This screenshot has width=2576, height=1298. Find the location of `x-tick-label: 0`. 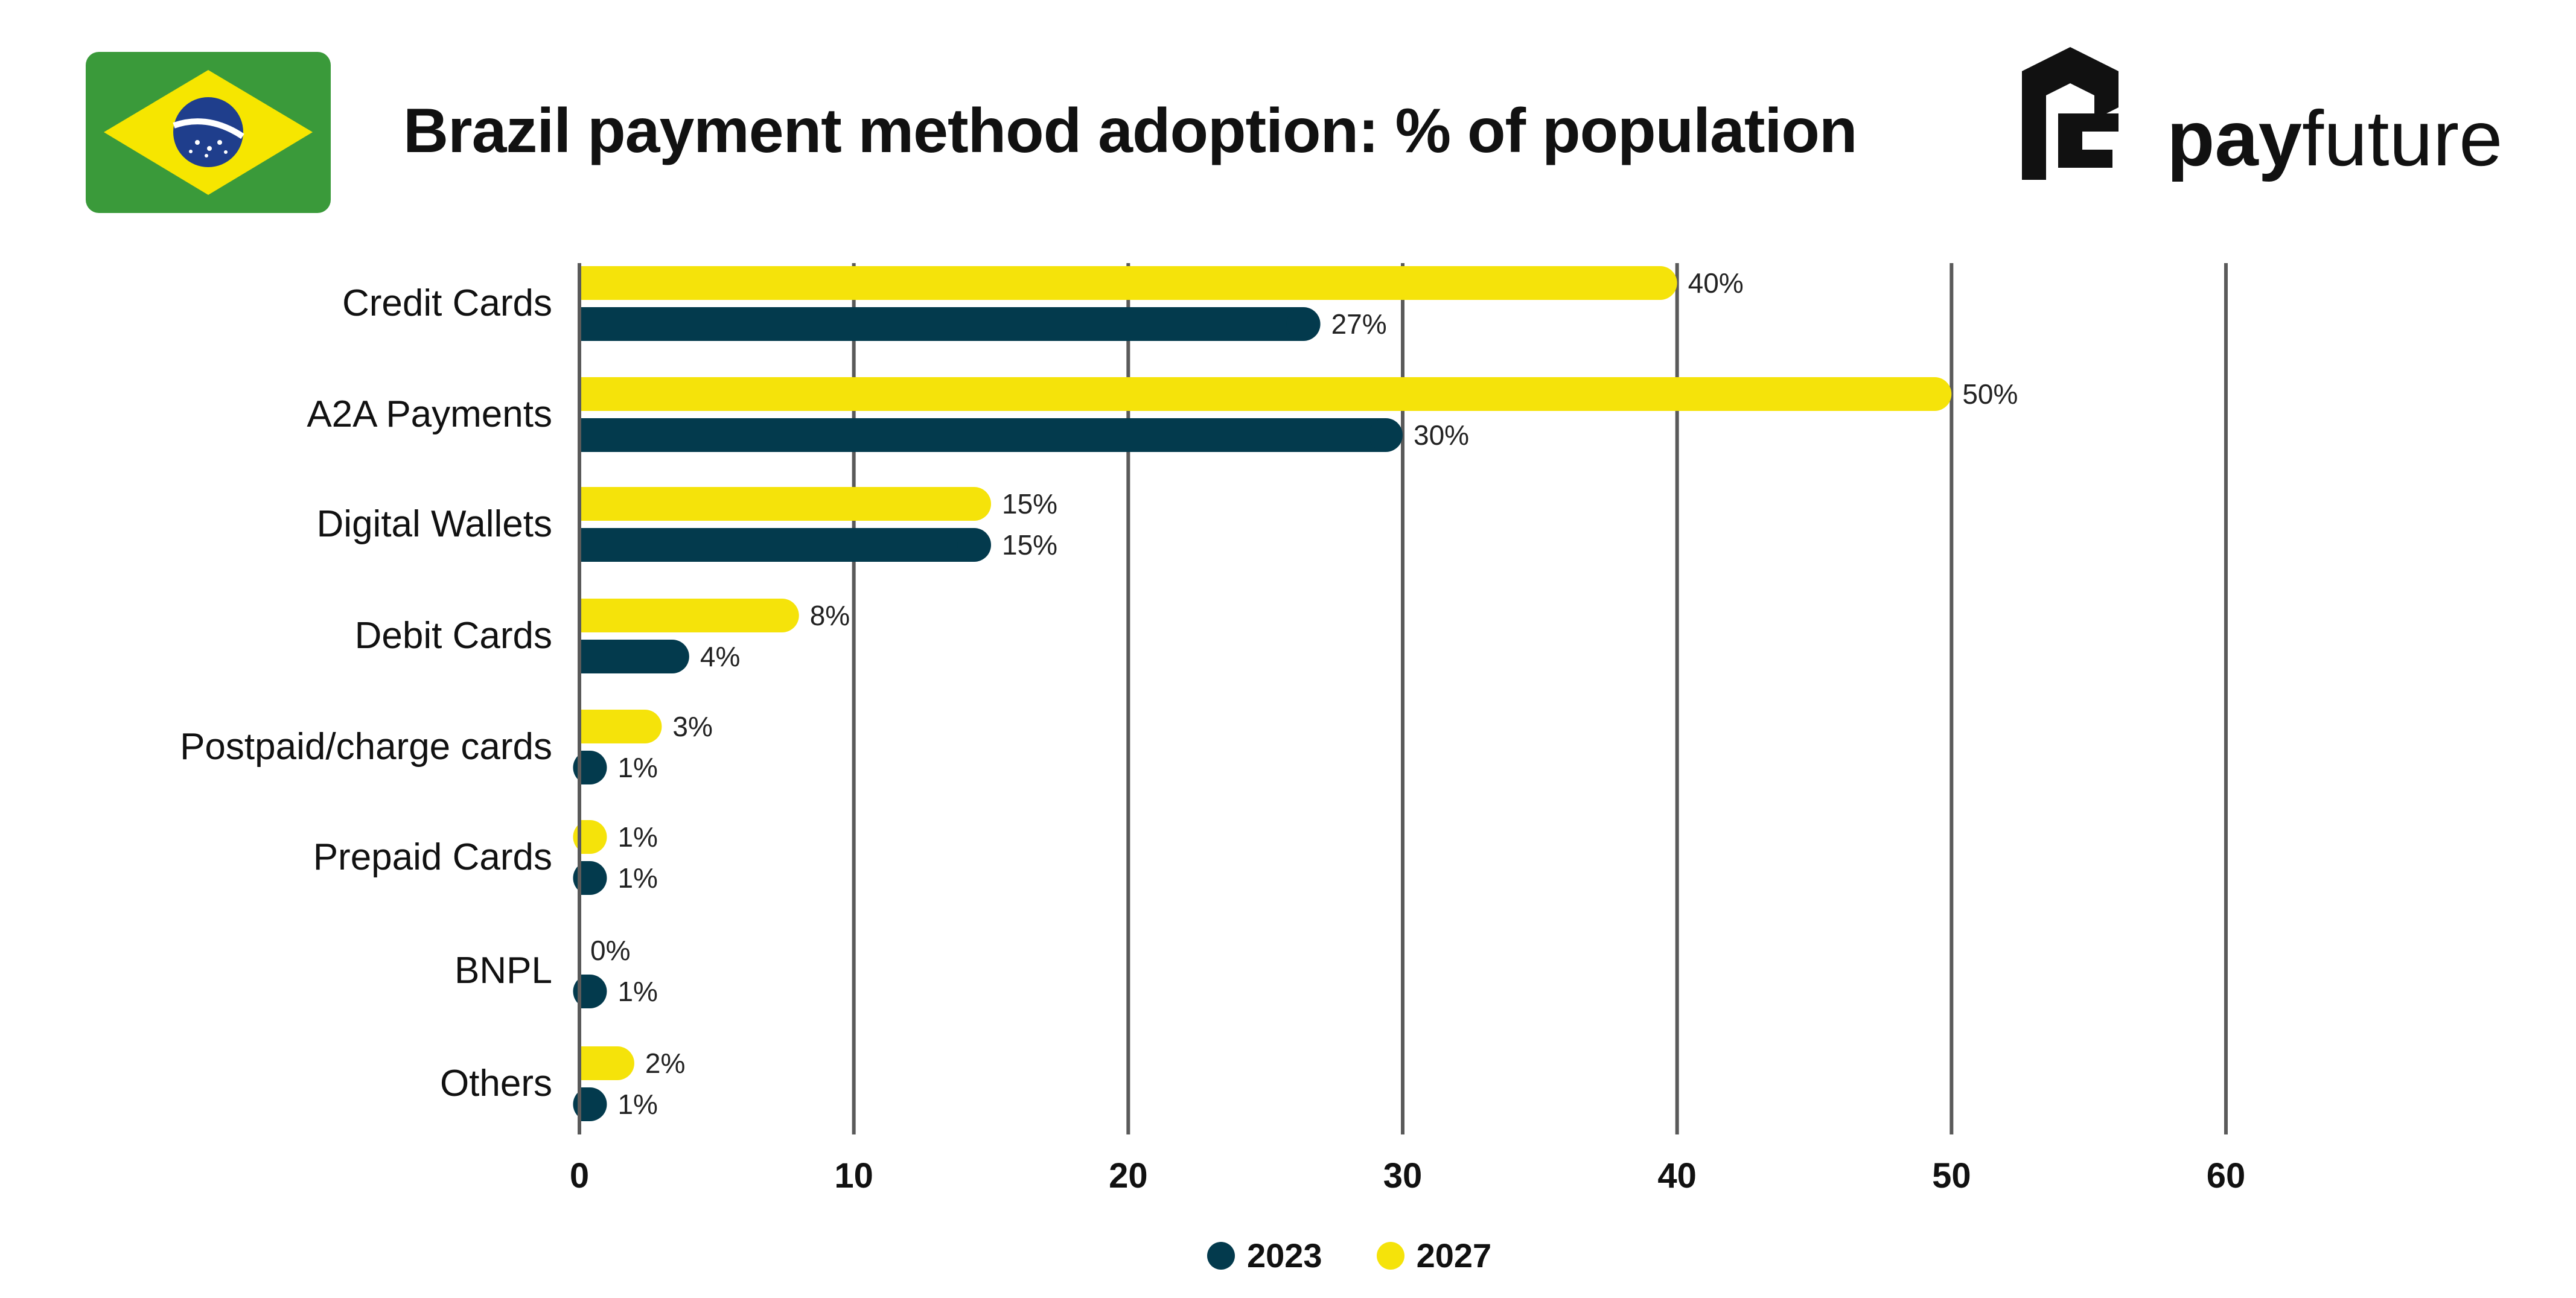

x-tick-label: 0 is located at coordinates (579, 1175).